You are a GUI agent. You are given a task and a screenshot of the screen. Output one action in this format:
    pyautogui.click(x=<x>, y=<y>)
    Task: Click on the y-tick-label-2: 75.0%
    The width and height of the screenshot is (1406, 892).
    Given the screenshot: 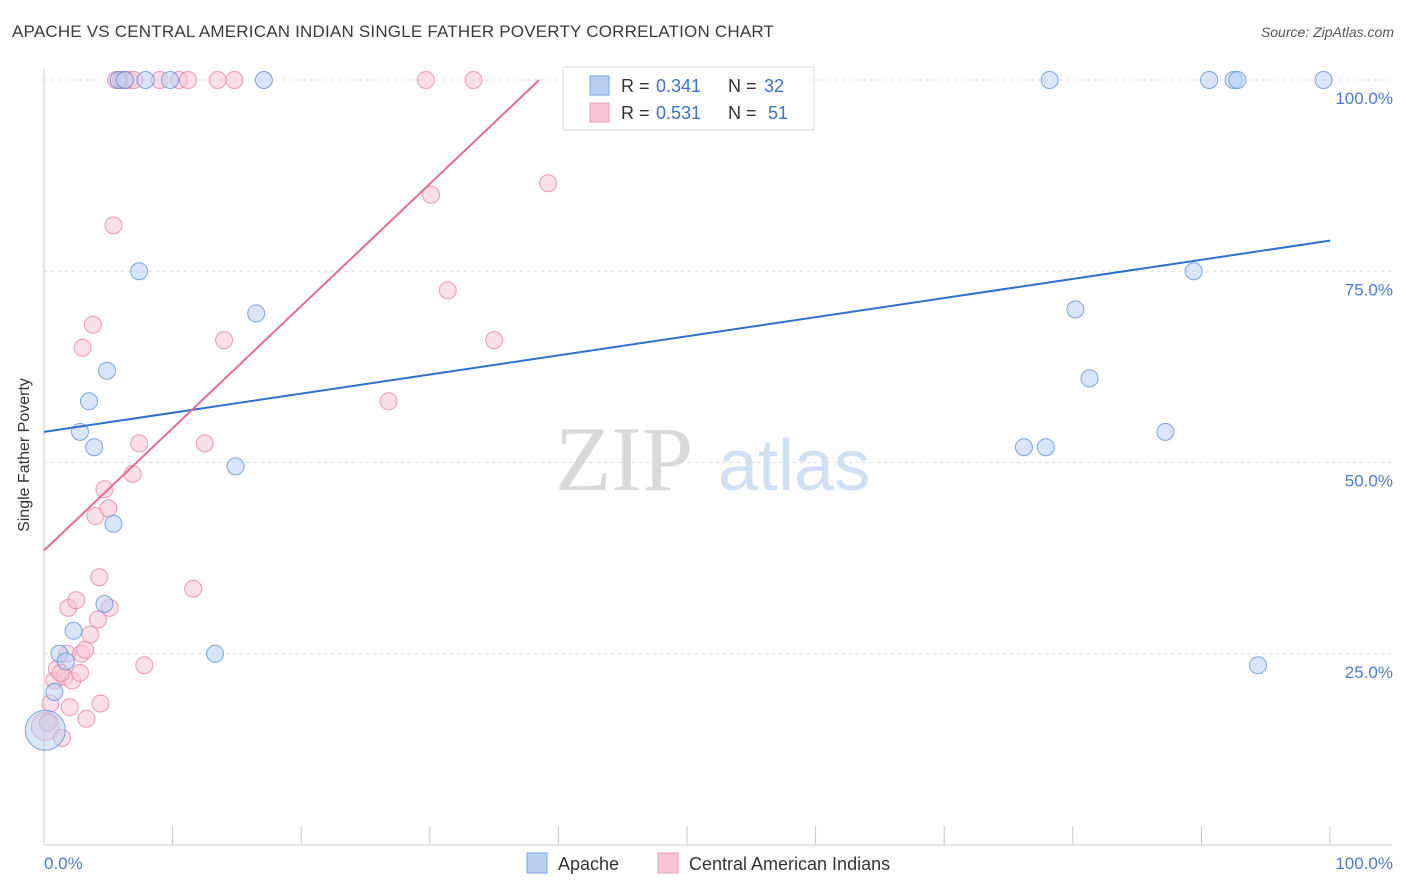 What is the action you would take?
    pyautogui.click(x=1369, y=289)
    